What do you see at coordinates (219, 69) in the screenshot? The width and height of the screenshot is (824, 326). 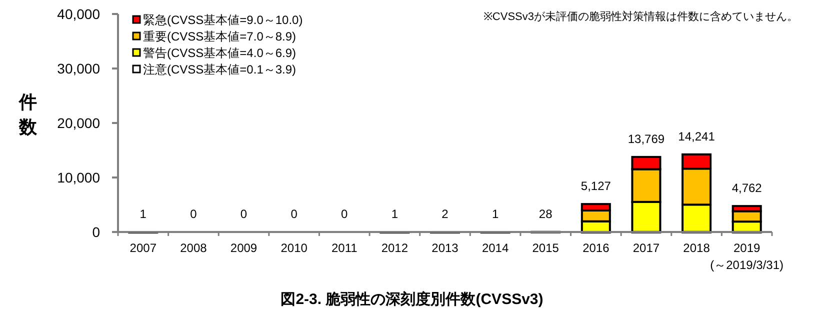 I see `legend-label: 注意(CVSS基本値=0.1～3.9)` at bounding box center [219, 69].